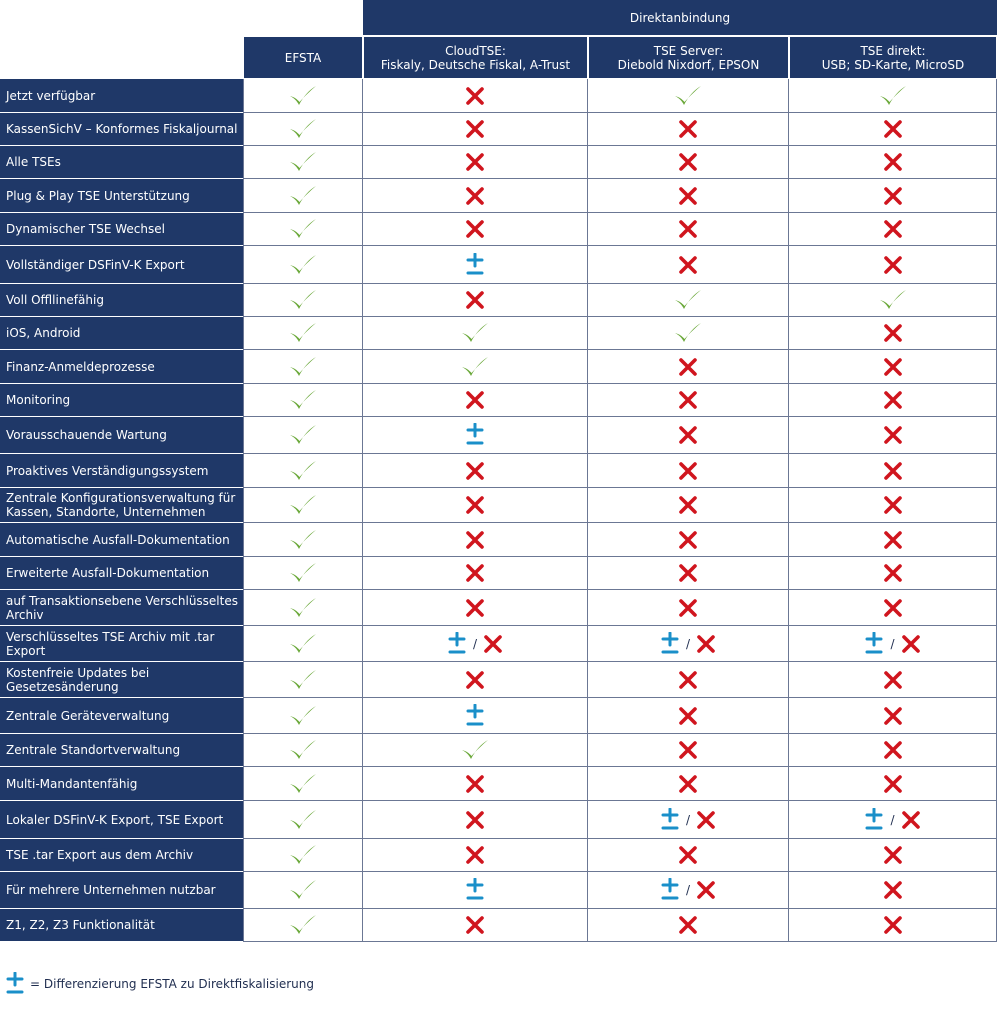  What do you see at coordinates (121, 400) in the screenshot?
I see `row-label: Monitoring` at bounding box center [121, 400].